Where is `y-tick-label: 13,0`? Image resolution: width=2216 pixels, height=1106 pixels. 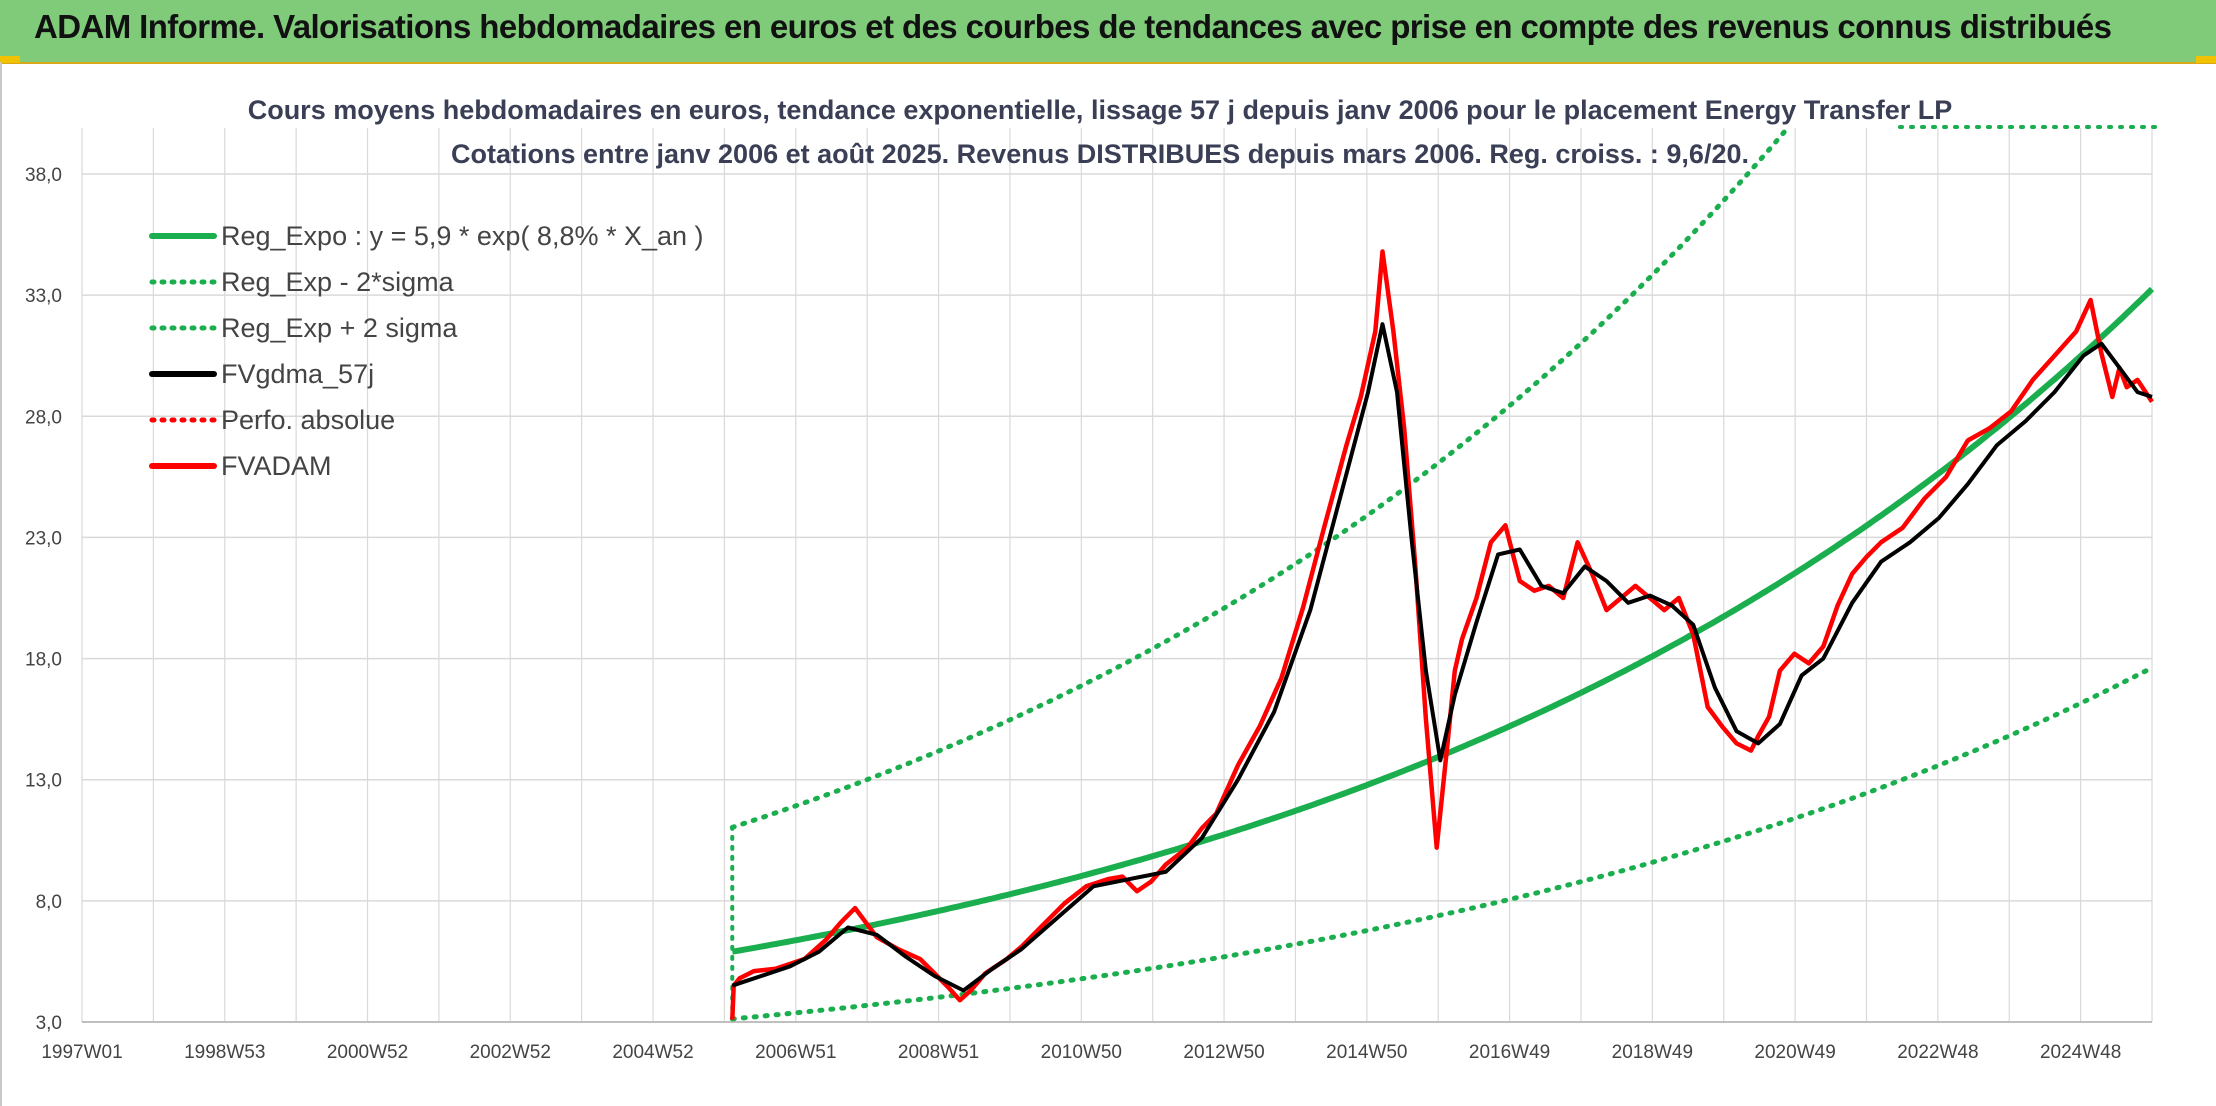
y-tick-label: 13,0 is located at coordinates (43, 781).